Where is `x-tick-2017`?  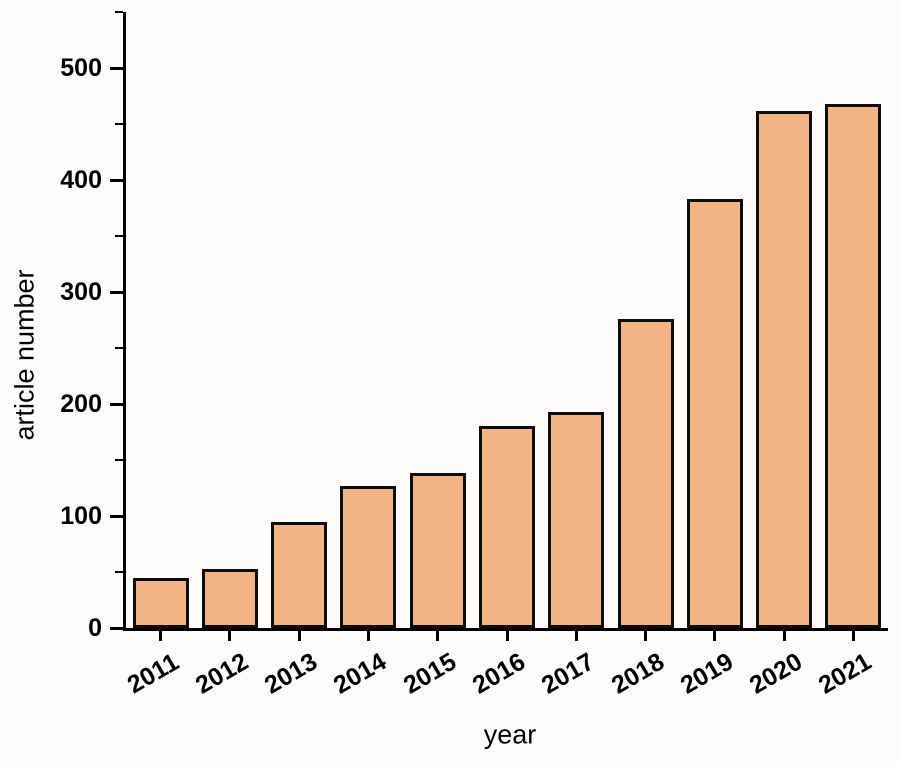 x-tick-2017 is located at coordinates (576, 636).